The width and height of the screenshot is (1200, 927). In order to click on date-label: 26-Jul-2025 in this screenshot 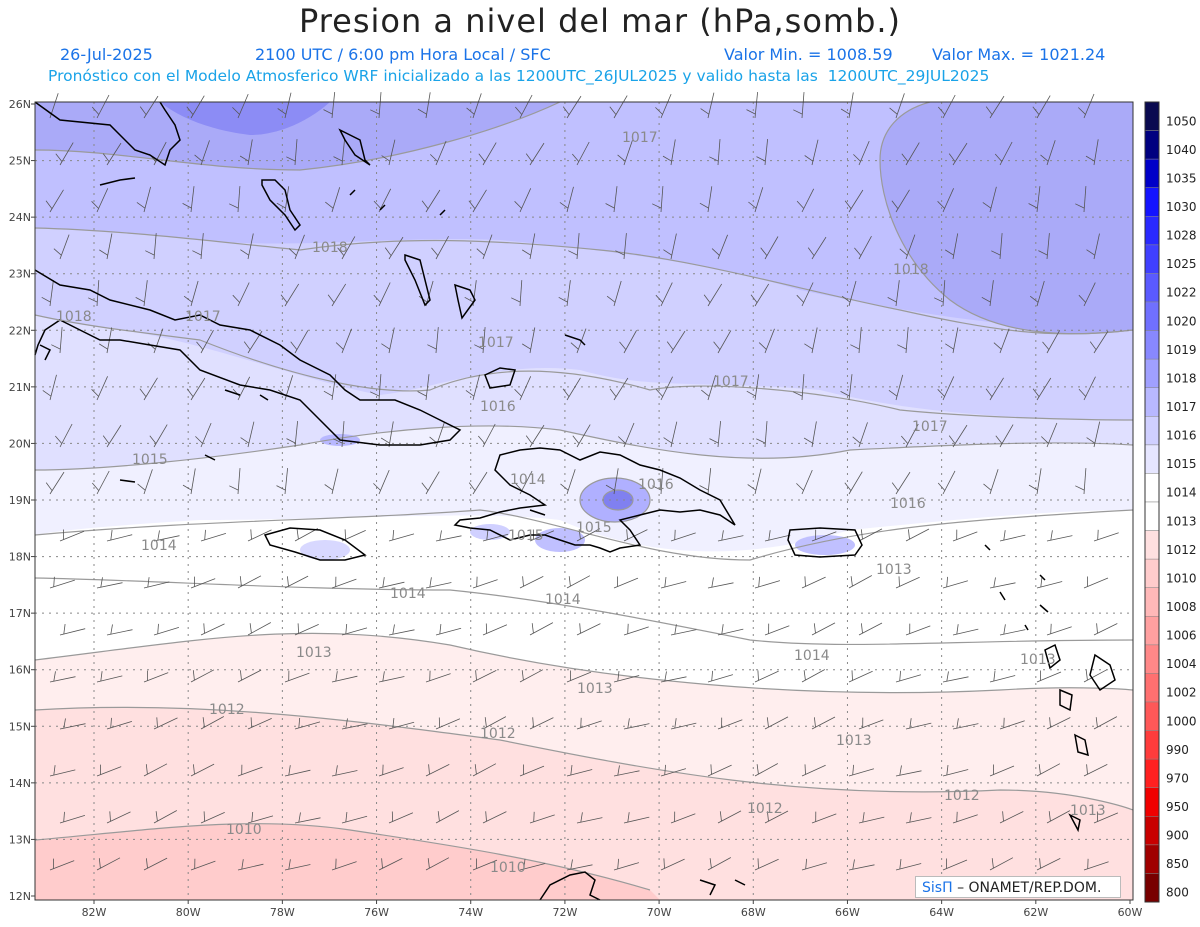, I will do `click(106, 54)`.